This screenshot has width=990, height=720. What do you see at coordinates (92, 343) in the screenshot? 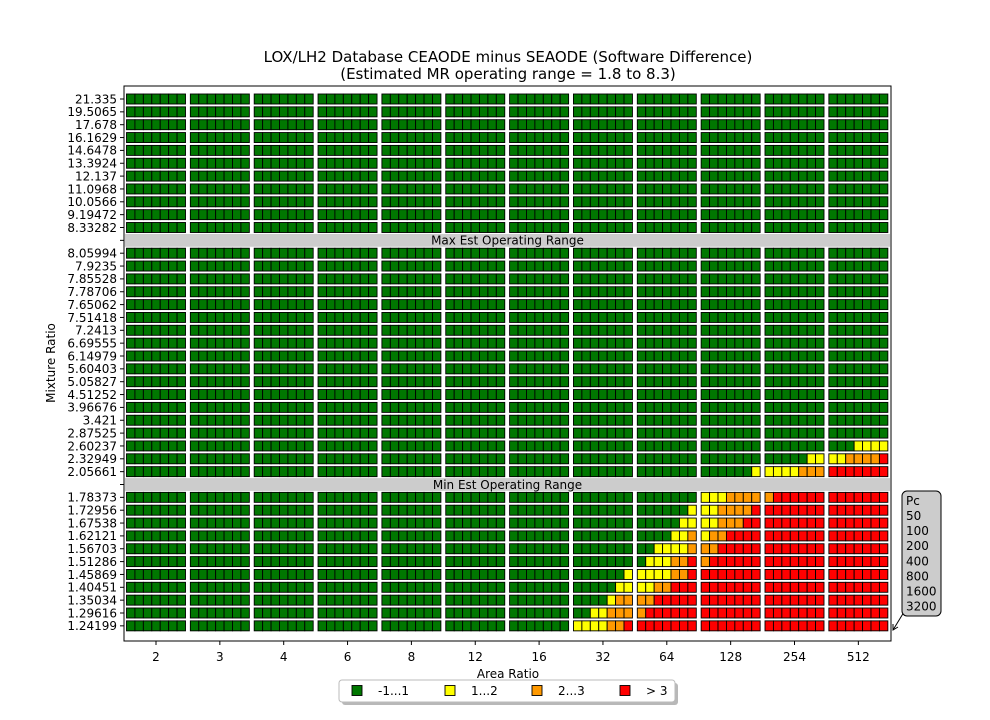
I see `y-tick-label: 6.69555` at bounding box center [92, 343].